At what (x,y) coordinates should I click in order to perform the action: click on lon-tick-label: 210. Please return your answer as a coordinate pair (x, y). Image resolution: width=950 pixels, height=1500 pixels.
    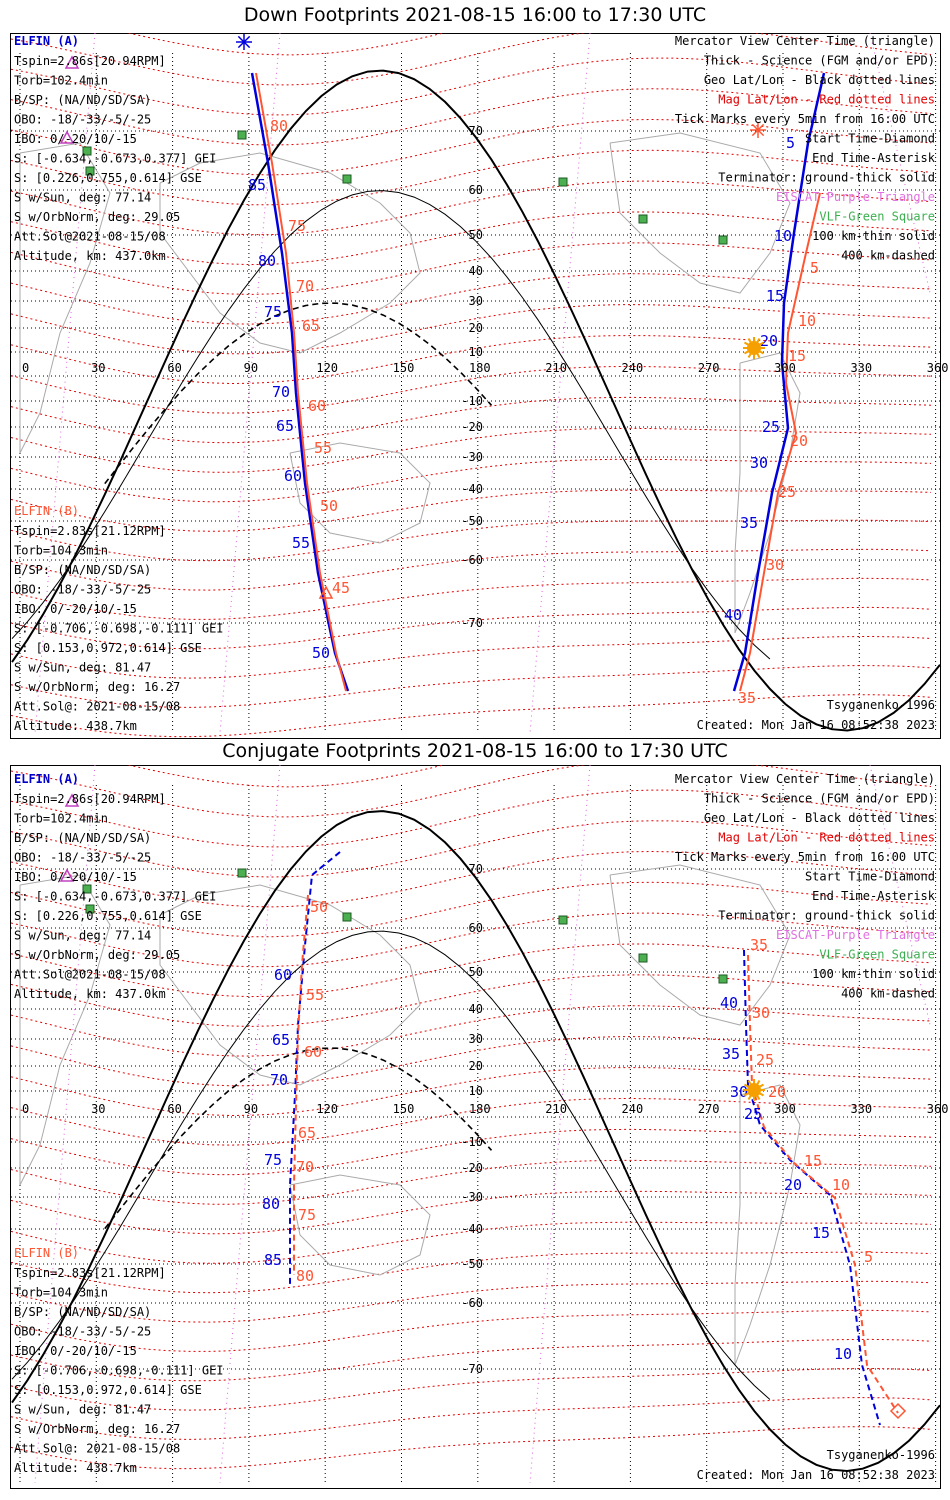
    Looking at the image, I should click on (556, 1109).